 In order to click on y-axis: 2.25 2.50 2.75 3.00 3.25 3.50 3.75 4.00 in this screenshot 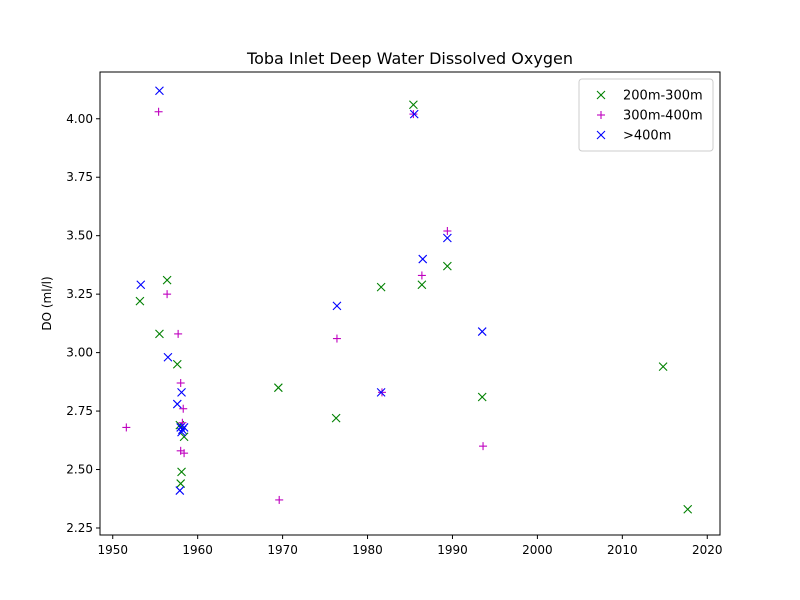, I will do `click(83, 323)`.